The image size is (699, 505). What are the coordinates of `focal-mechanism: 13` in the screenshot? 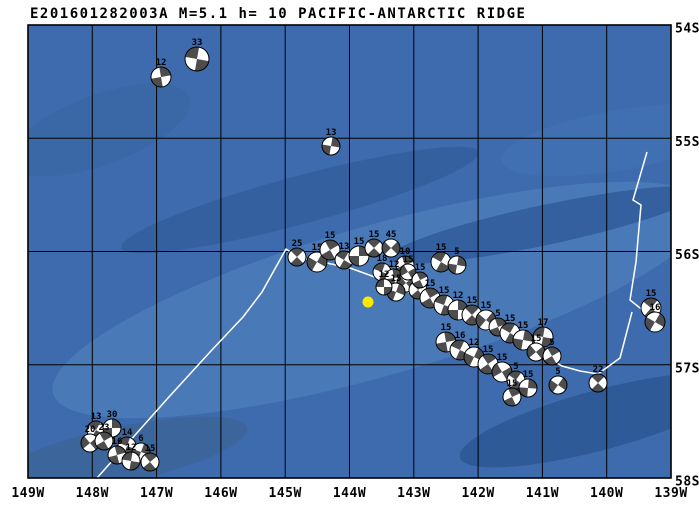 It's located at (344, 256).